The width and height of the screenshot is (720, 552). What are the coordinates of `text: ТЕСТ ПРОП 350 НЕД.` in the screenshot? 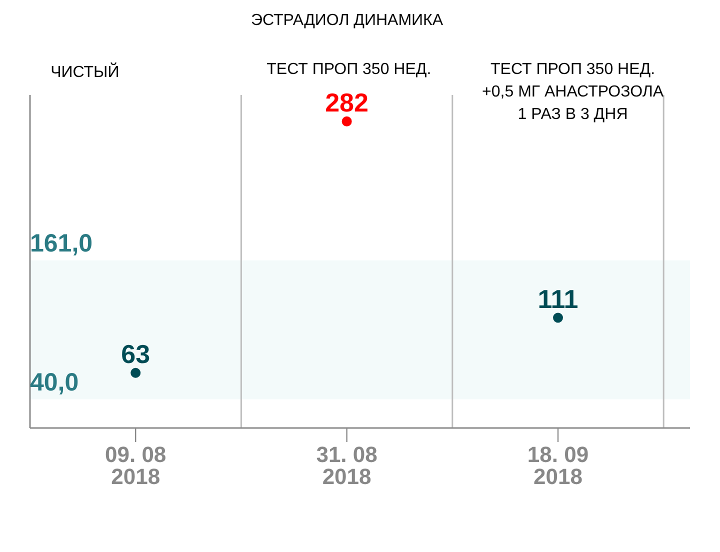 It's located at (349, 69).